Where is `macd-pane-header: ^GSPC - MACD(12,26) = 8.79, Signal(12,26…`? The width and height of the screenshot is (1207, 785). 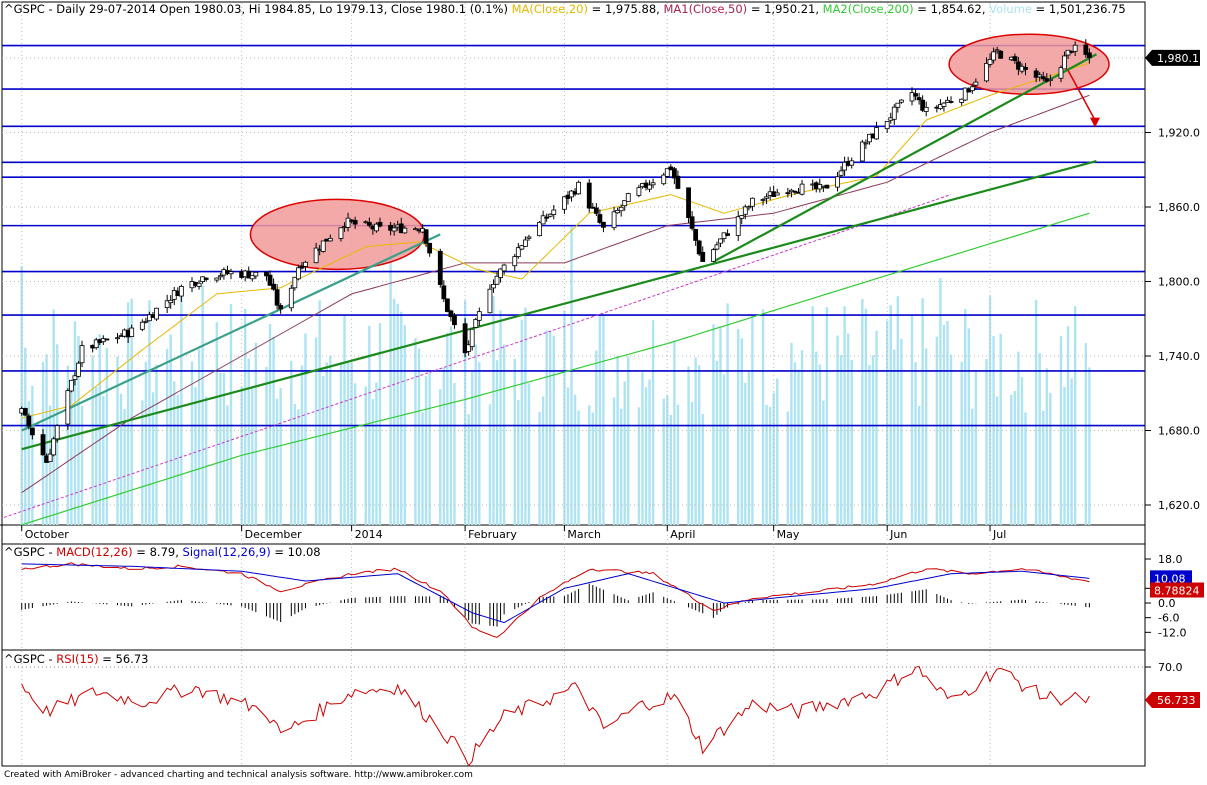 macd-pane-header: ^GSPC - MACD(12,26) = 8.79, Signal(12,26… is located at coordinates (162, 552).